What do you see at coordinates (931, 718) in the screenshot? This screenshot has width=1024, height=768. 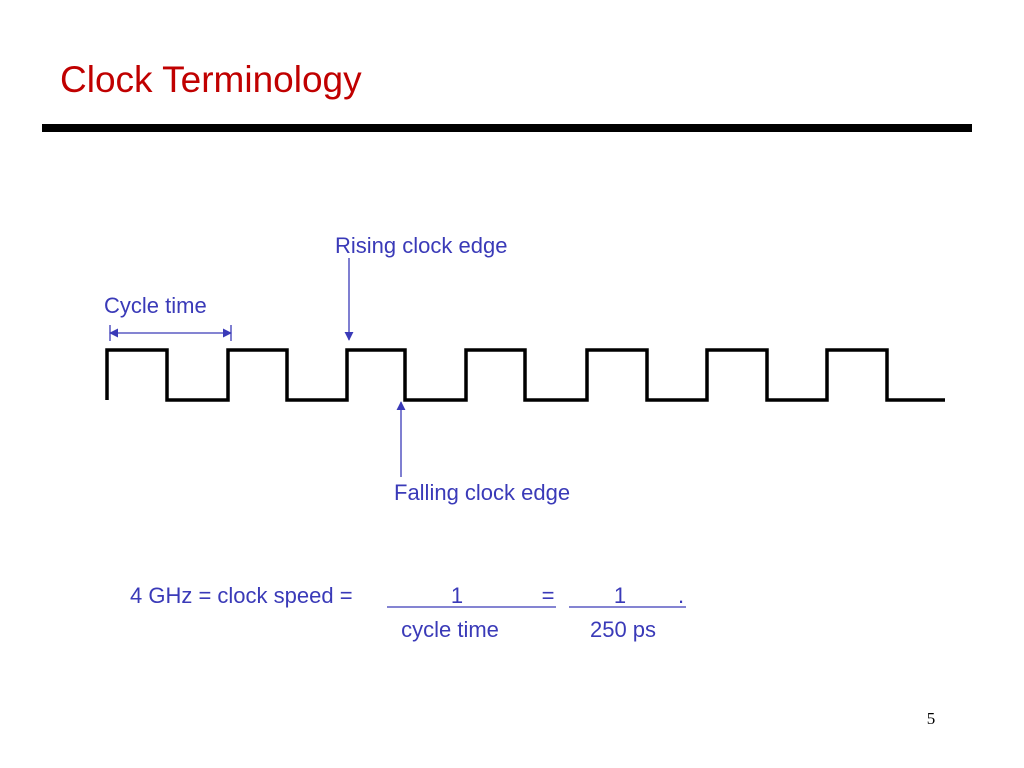 I see `page-number: 5` at bounding box center [931, 718].